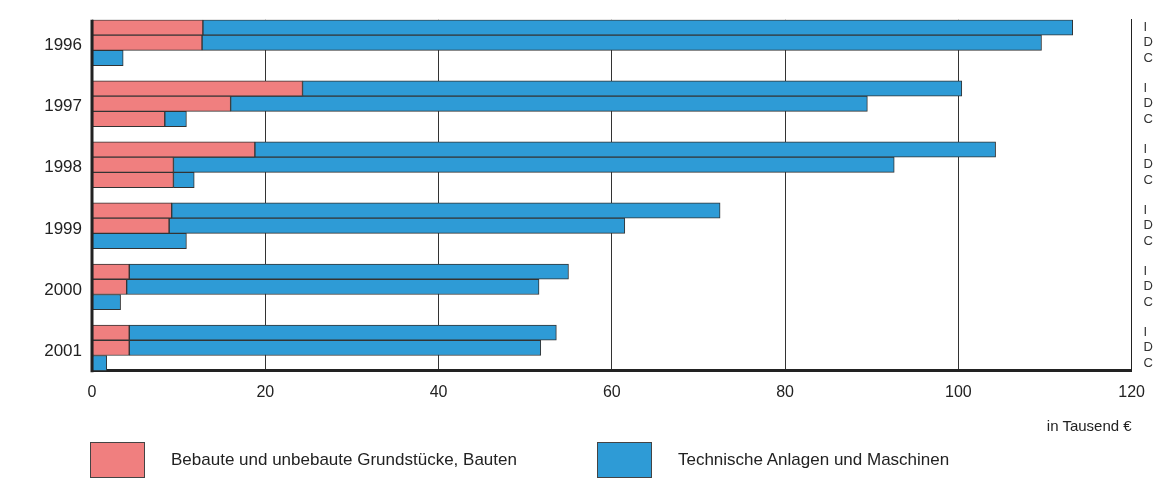  I want to click on text: 2001, so click(63, 350).